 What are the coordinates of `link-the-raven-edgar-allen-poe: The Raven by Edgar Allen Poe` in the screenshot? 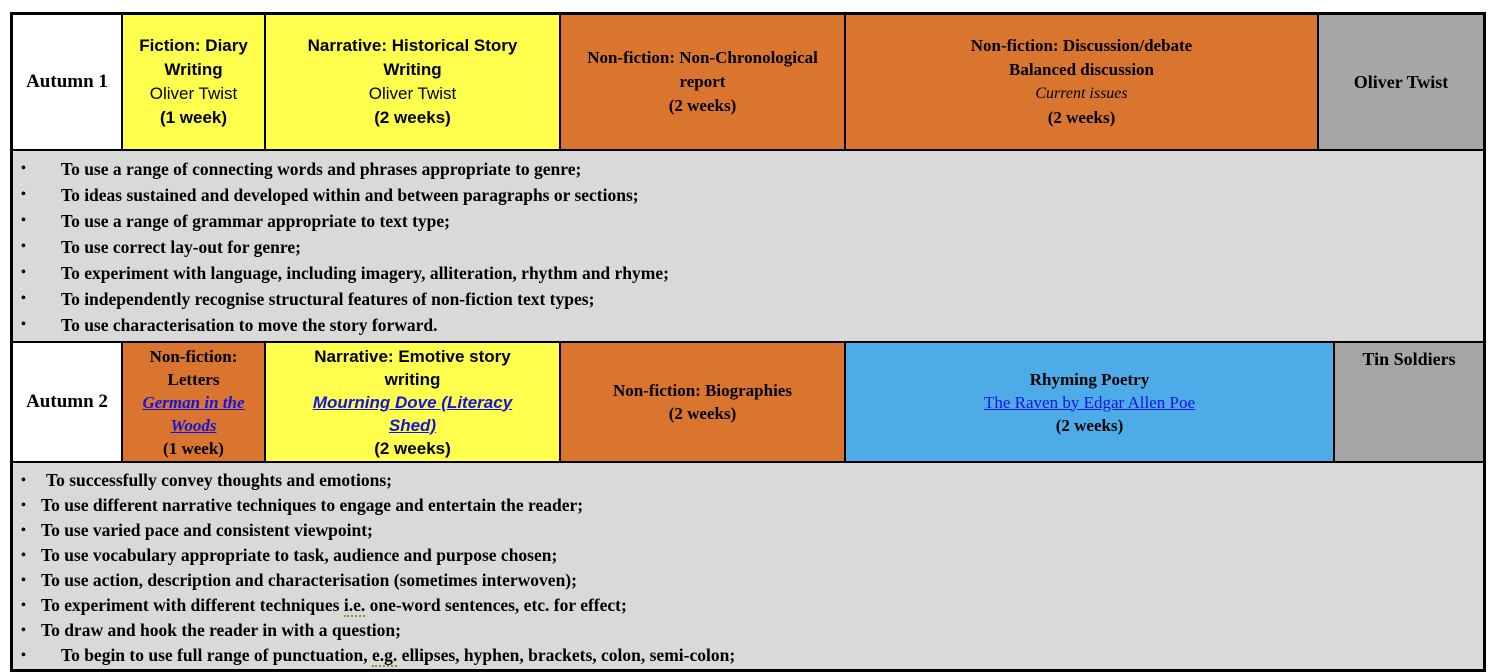 It's located at (1089, 402).